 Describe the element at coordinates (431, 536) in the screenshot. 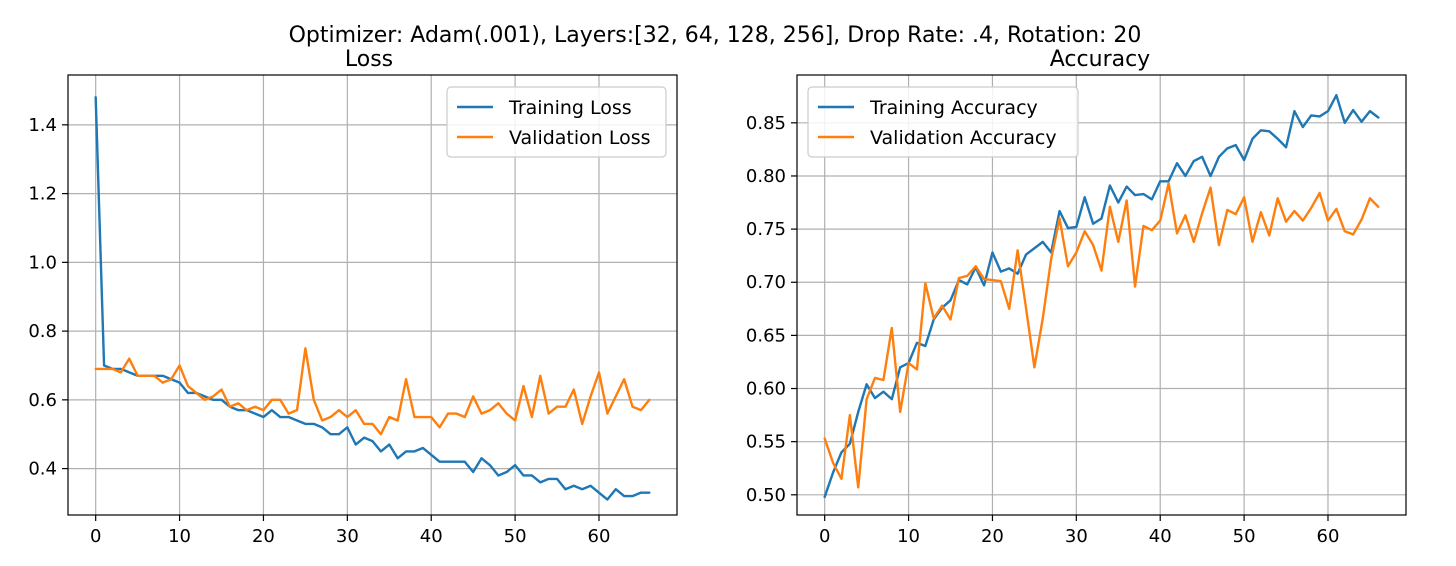

I see `loss-x-tick-label: 40` at that location.